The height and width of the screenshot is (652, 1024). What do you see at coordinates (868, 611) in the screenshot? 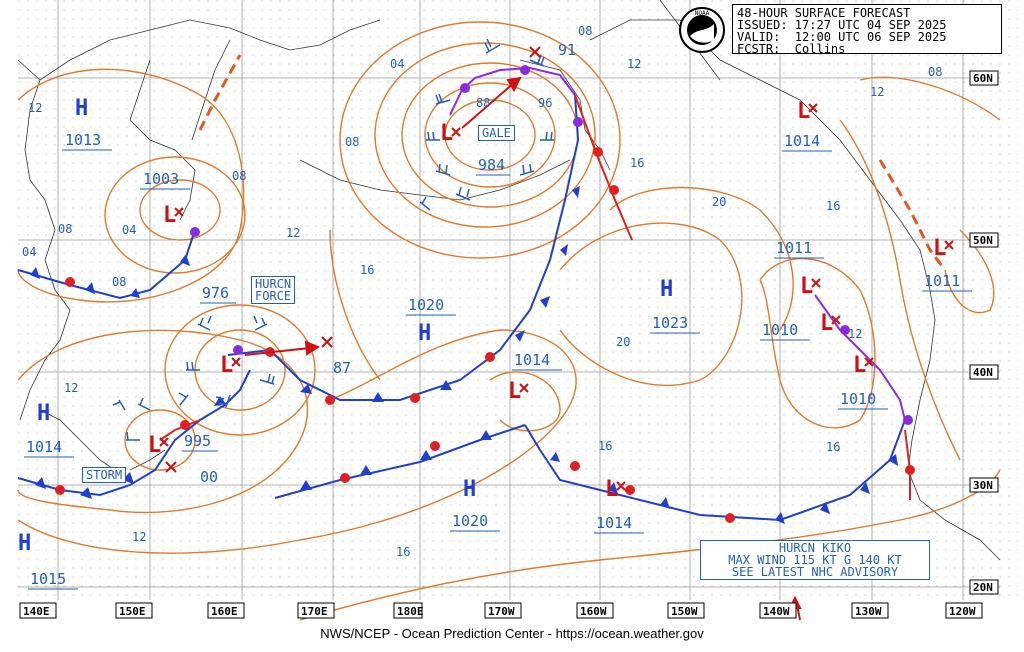
I see `svg-text: 130W` at bounding box center [868, 611].